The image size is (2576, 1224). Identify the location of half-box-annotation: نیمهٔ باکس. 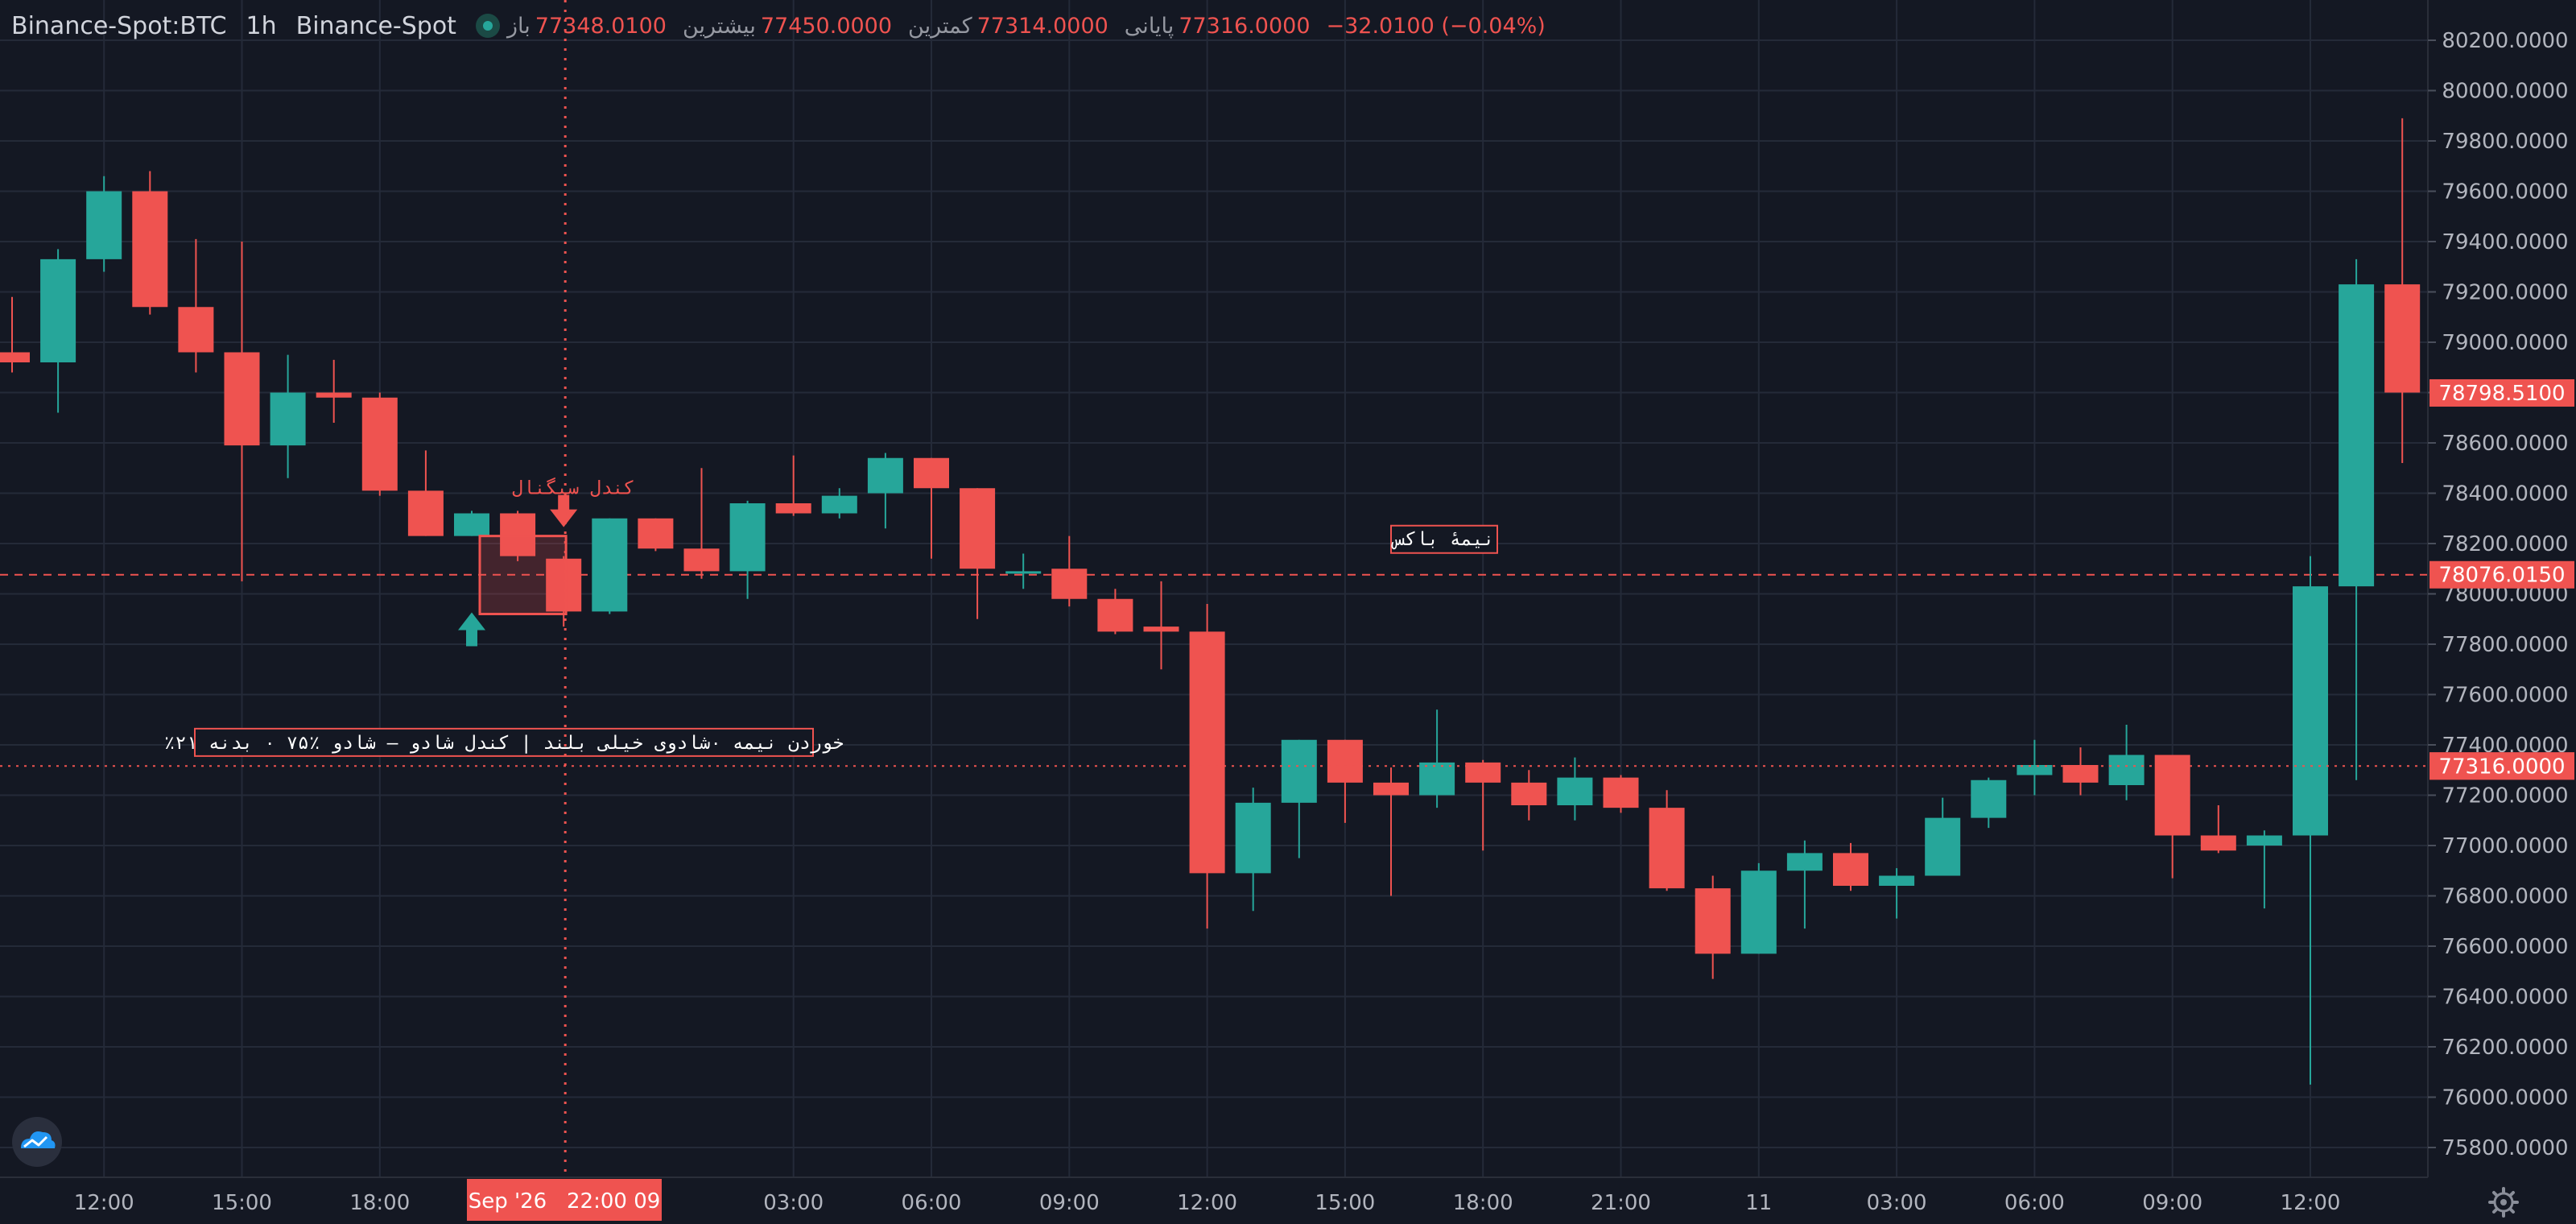
(1444, 539).